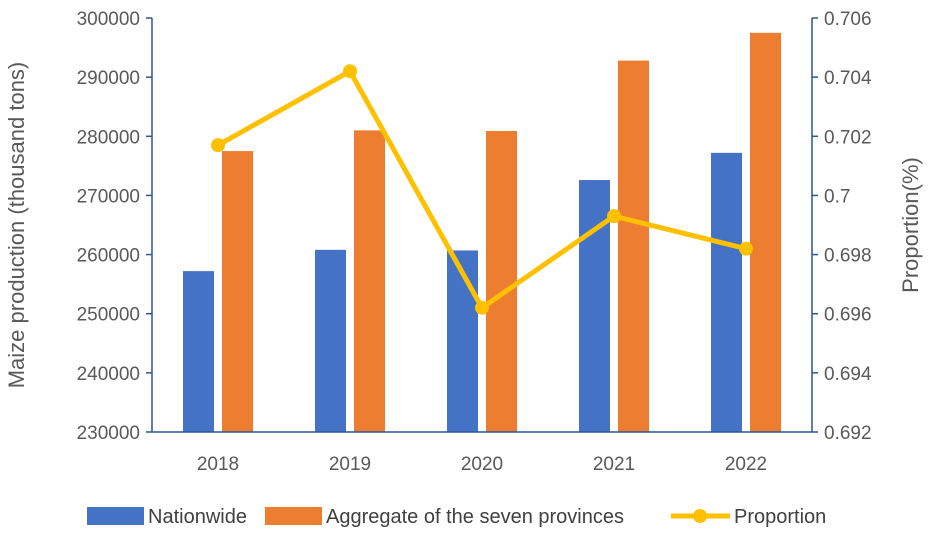  I want to click on y-left-tick-label: 230000, so click(108, 433).